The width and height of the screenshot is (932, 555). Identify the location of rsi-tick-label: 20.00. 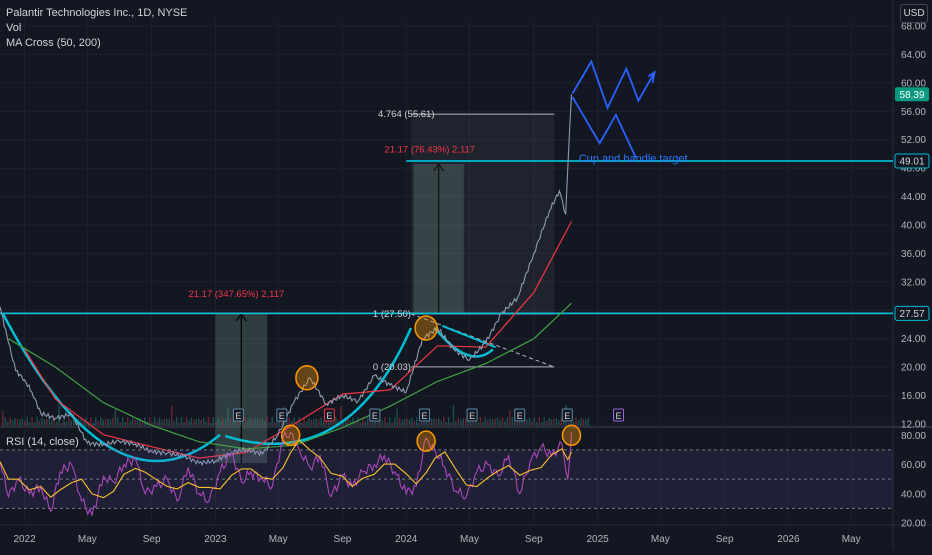
(913, 524).